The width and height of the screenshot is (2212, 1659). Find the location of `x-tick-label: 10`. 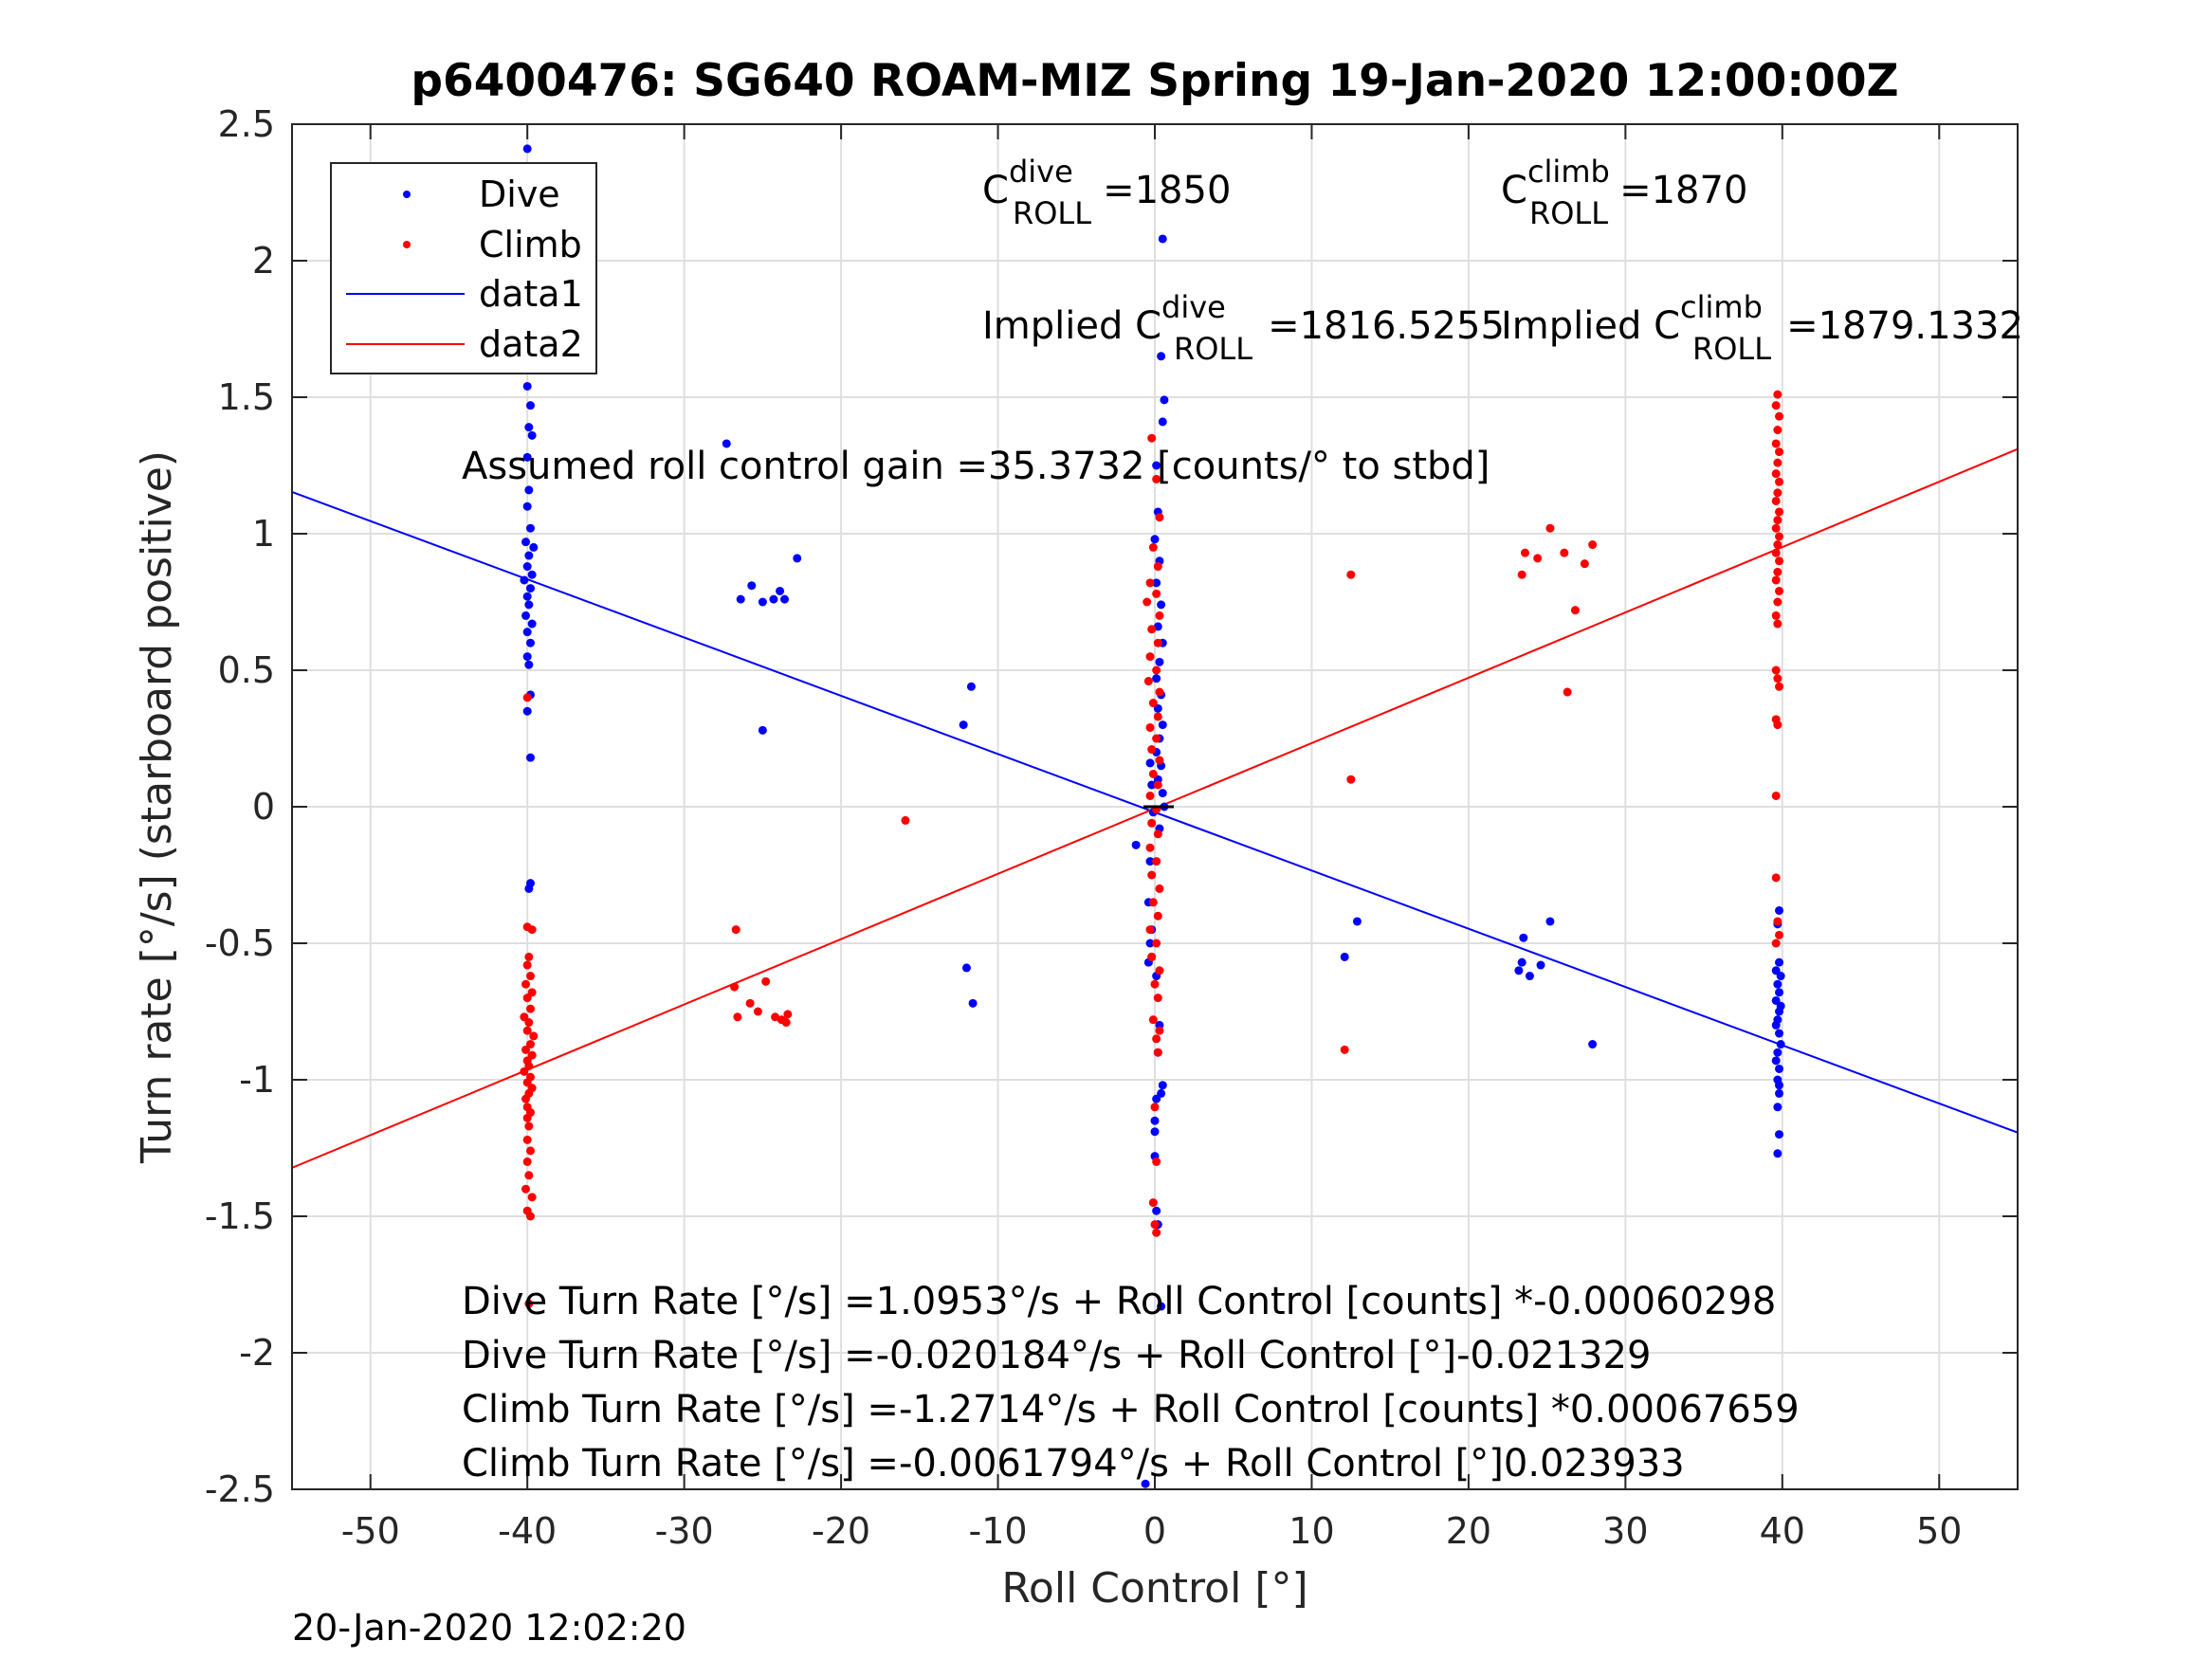

x-tick-label: 10 is located at coordinates (1311, 1531).